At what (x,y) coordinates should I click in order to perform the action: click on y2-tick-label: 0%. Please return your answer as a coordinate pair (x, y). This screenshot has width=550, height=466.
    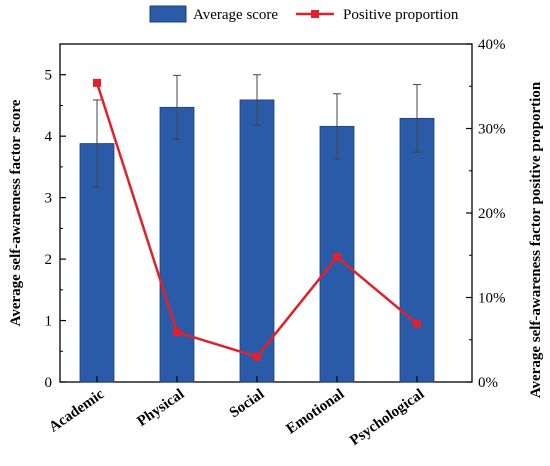
    Looking at the image, I should click on (488, 383).